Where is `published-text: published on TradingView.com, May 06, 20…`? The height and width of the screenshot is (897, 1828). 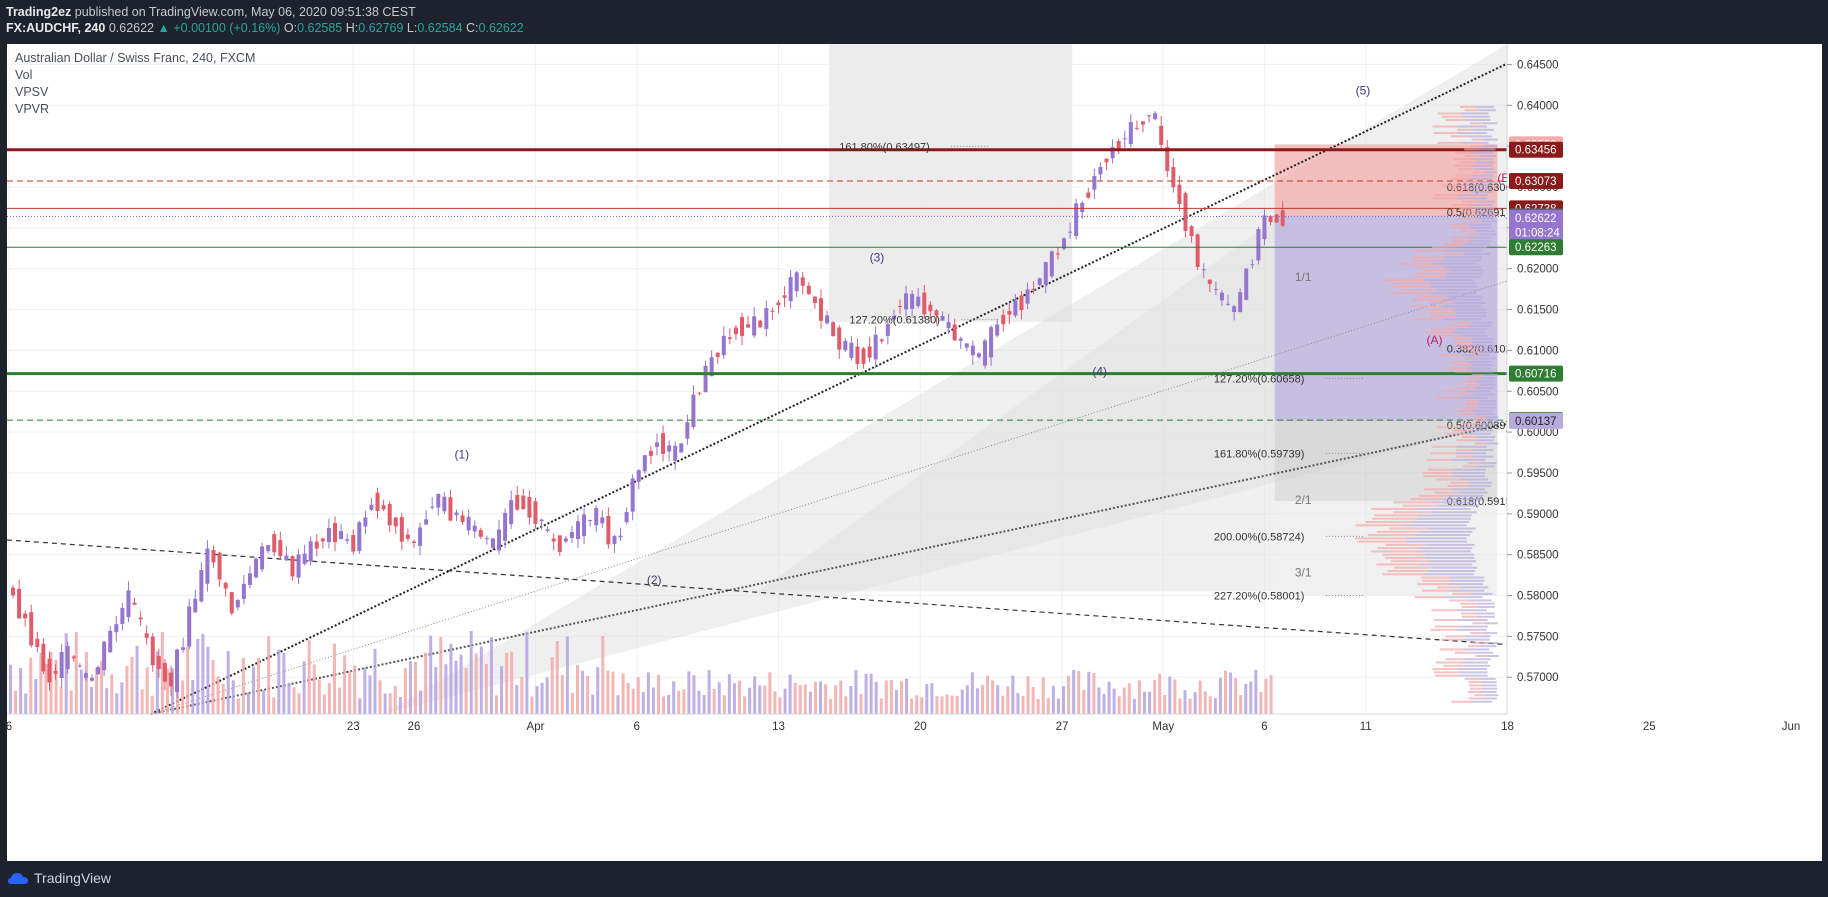 published-text: published on TradingView.com, May 06, 20… is located at coordinates (245, 12).